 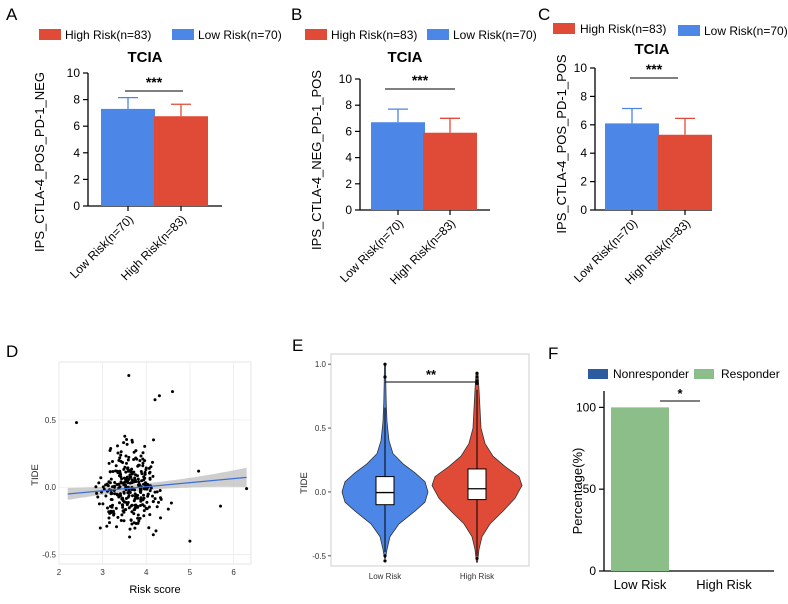 What do you see at coordinates (577, 491) in the screenshot?
I see `y-axis-label: Percentage(%)` at bounding box center [577, 491].